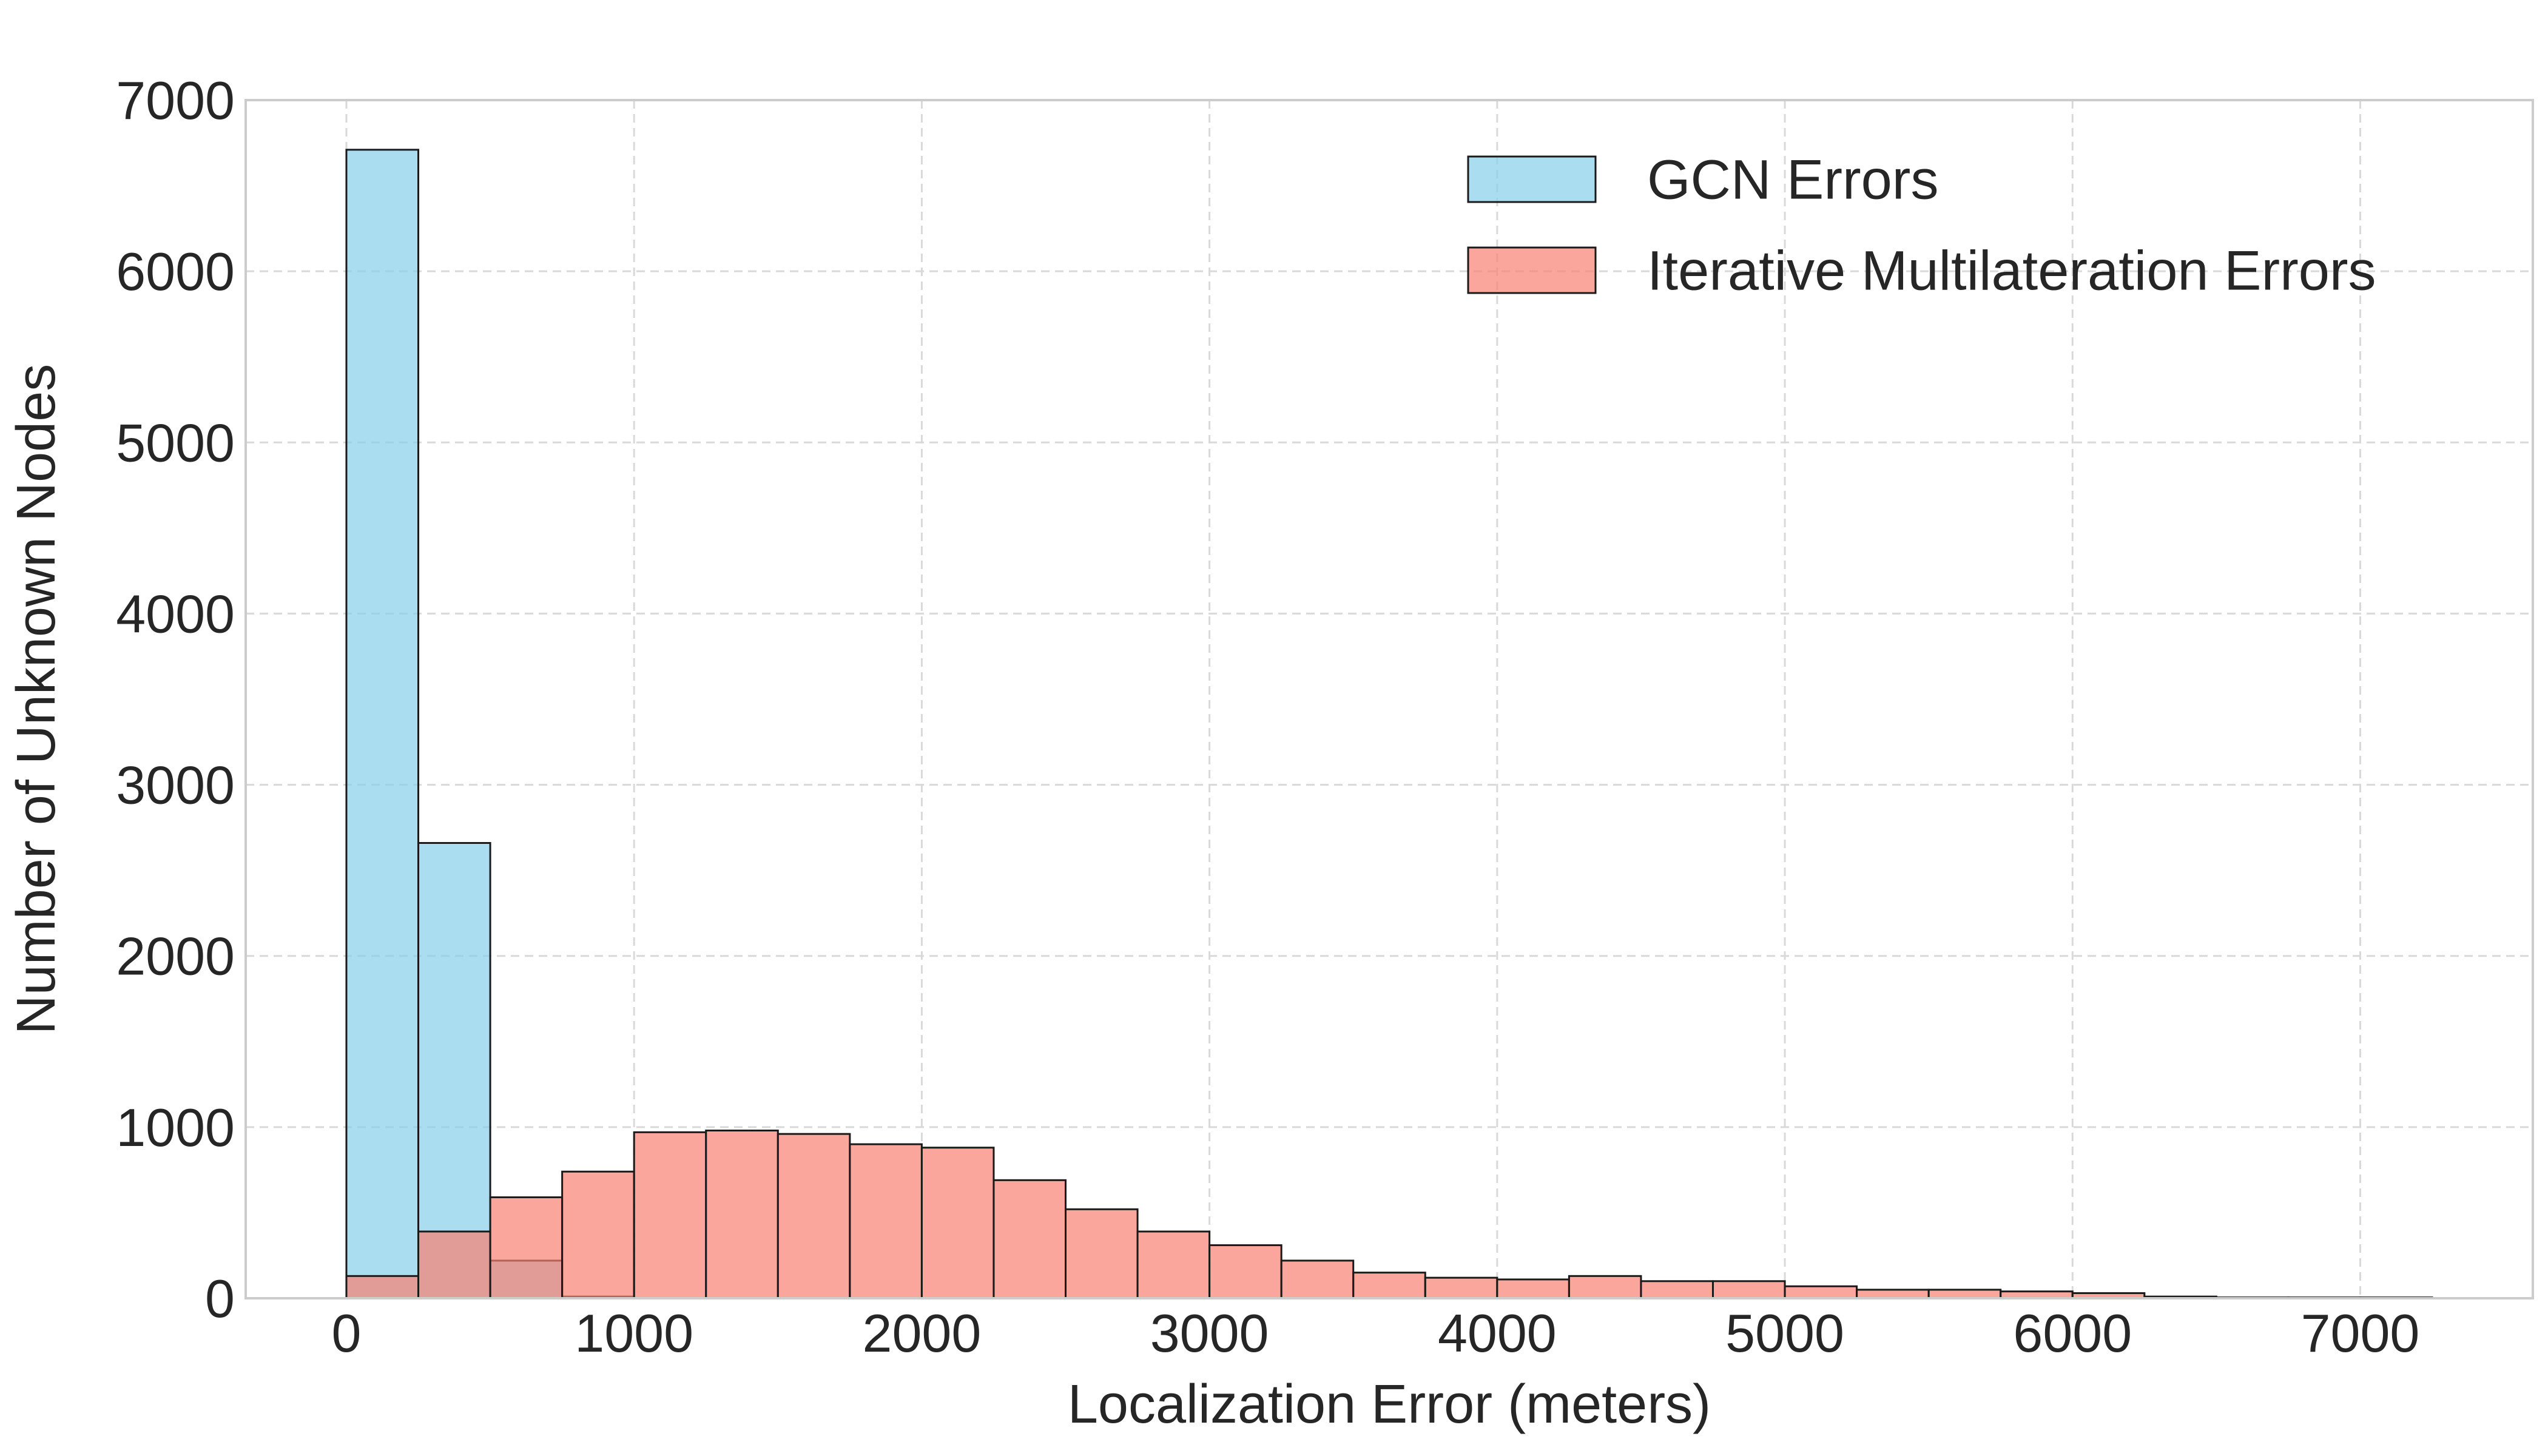  Describe the element at coordinates (175, 956) in the screenshot. I see `y-tick-label-2: 2000` at that location.